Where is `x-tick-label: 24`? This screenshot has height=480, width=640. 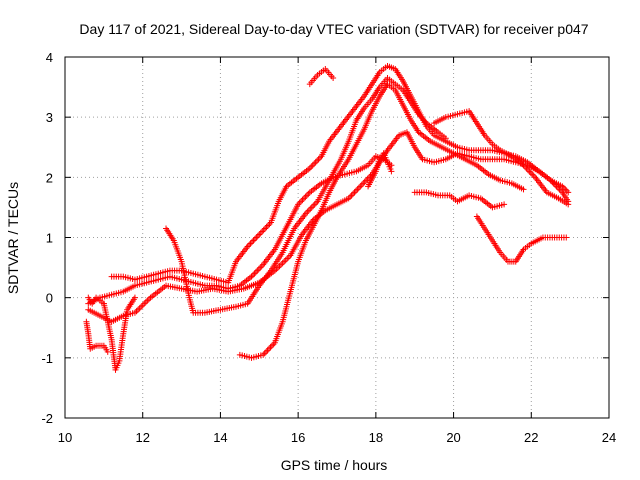
x-tick-label: 24 is located at coordinates (609, 437).